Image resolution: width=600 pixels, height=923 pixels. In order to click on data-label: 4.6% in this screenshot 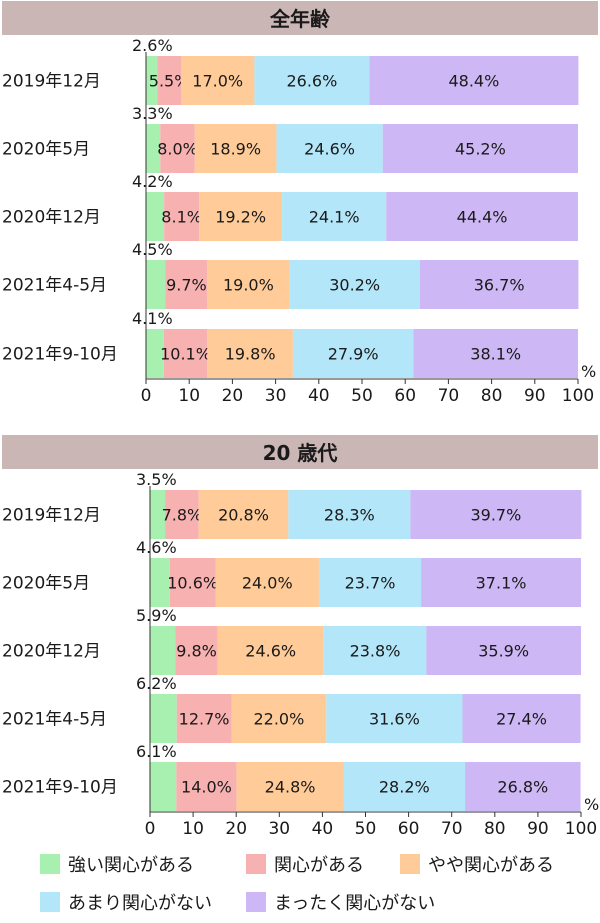, I will do `click(156, 547)`.